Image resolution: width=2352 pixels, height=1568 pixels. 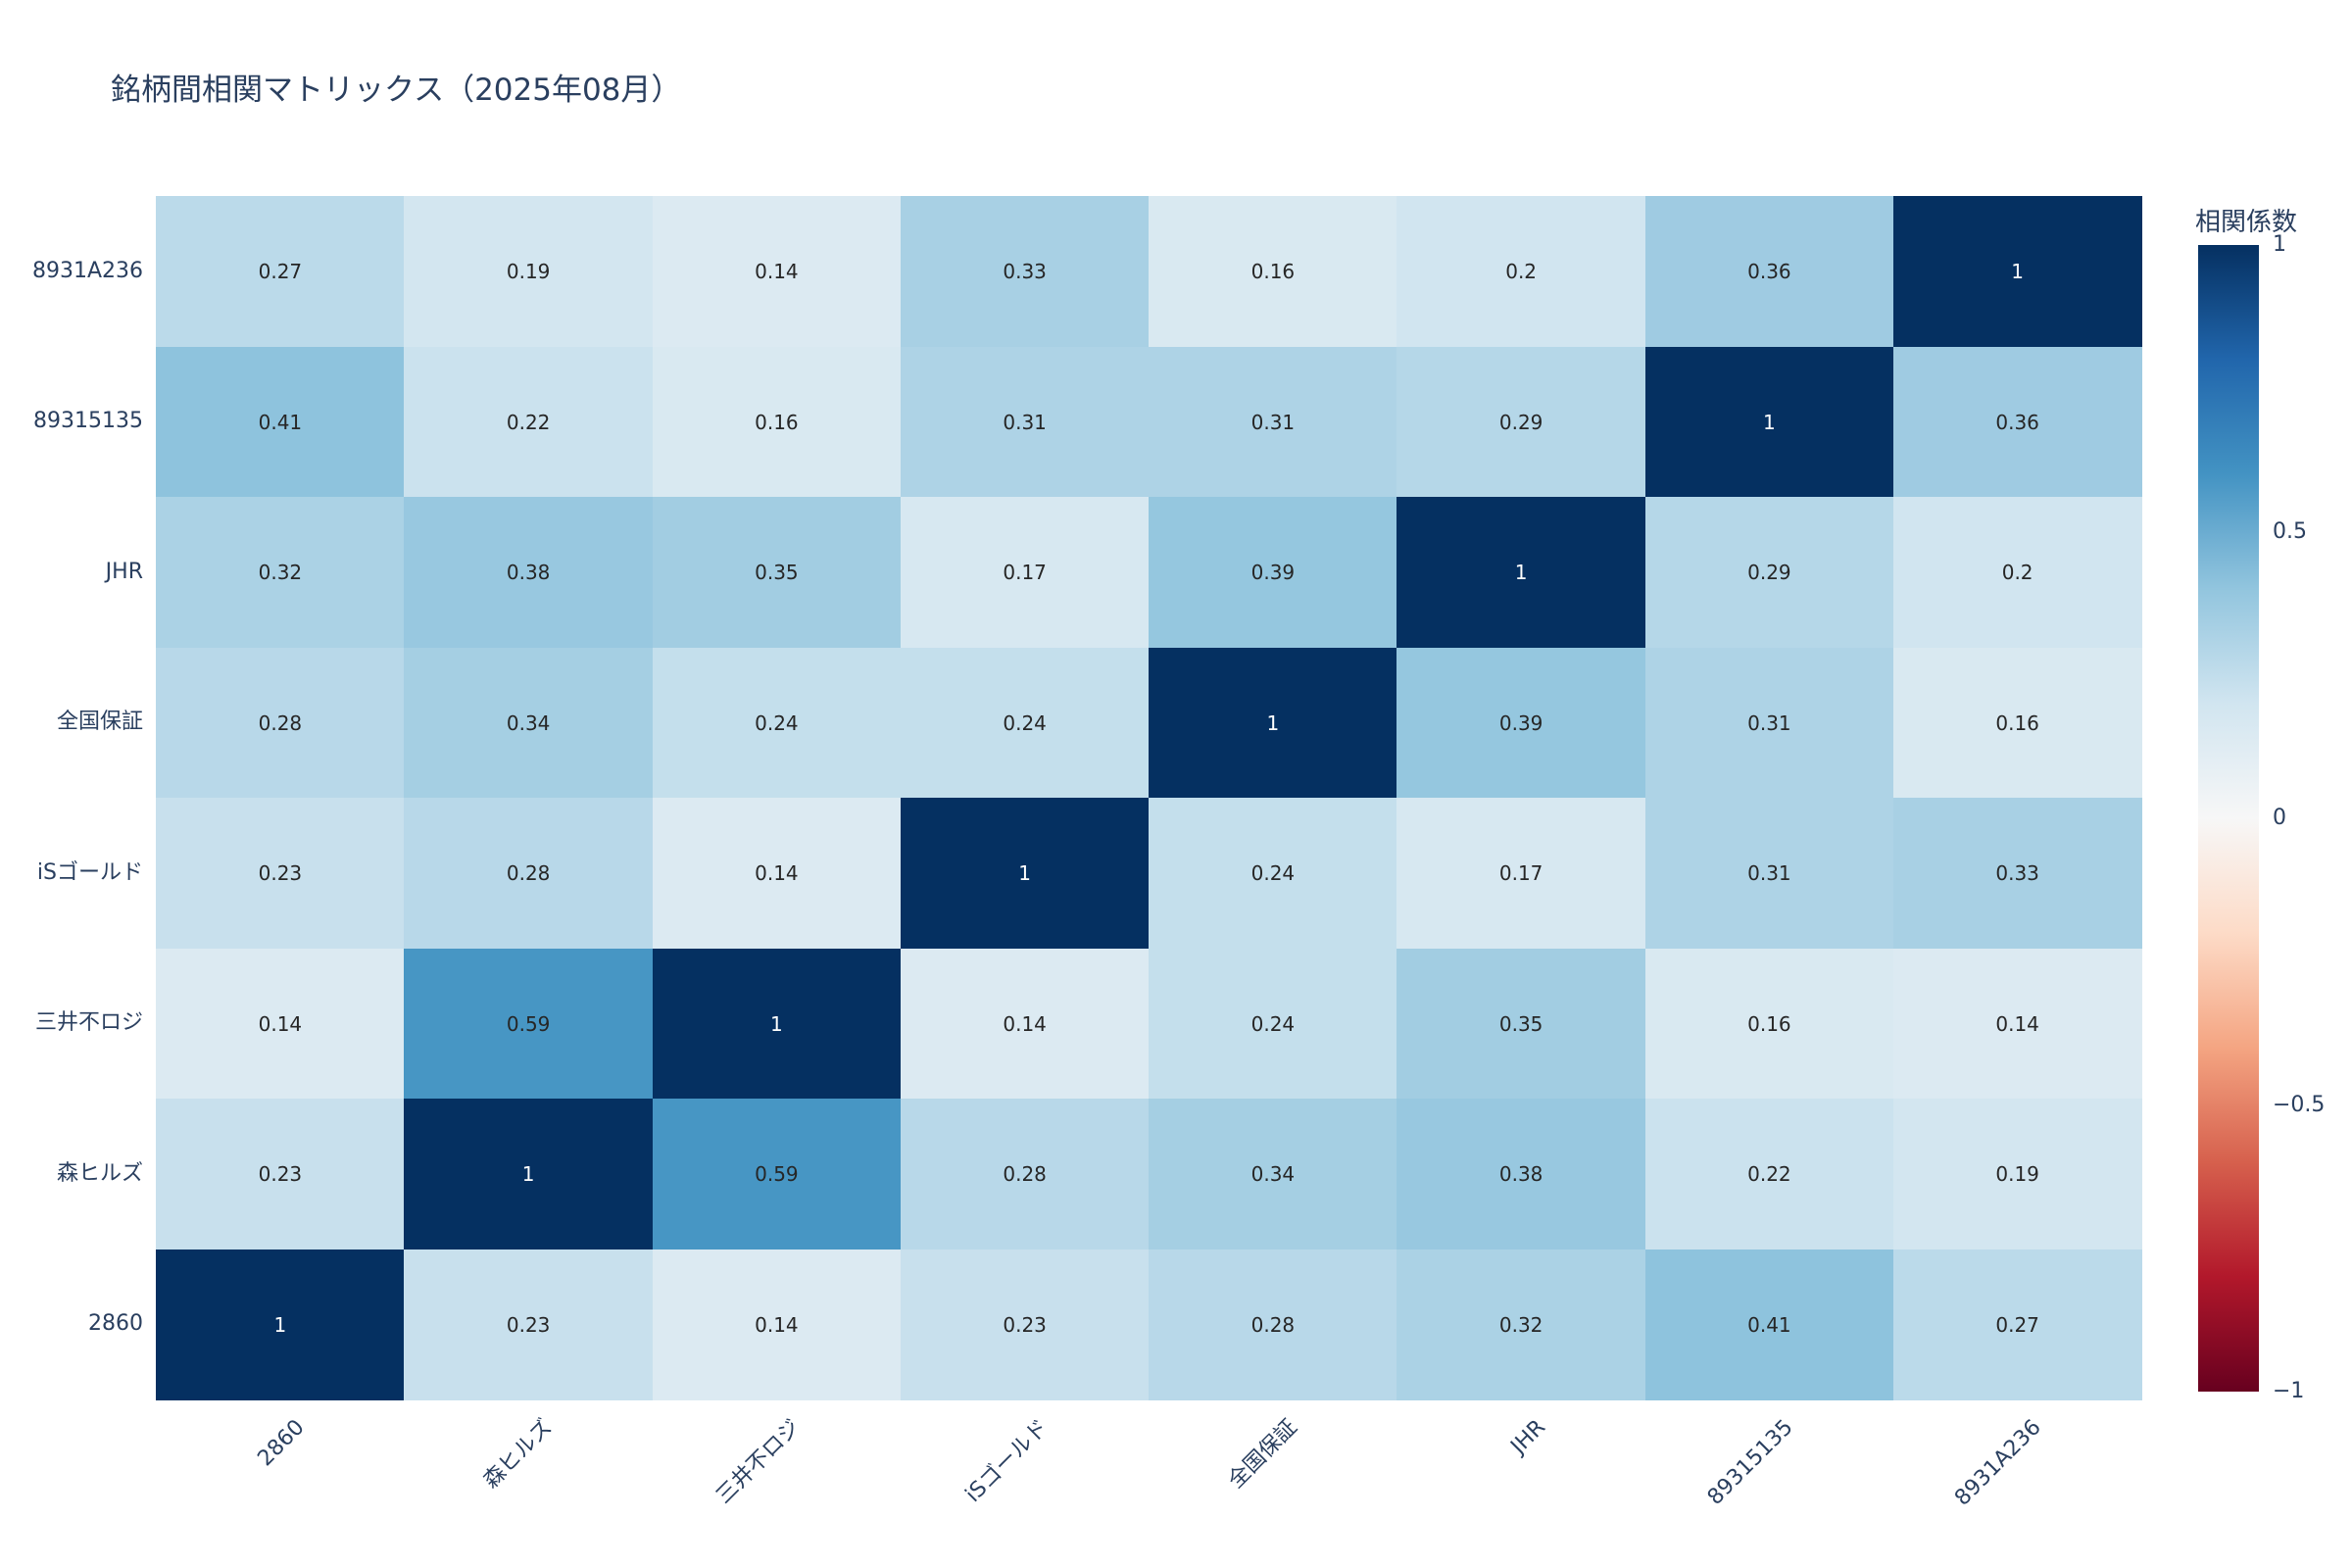 I want to click on heatmap-cell-2860-三井不ロジ: 0.14, so click(x=777, y=1324).